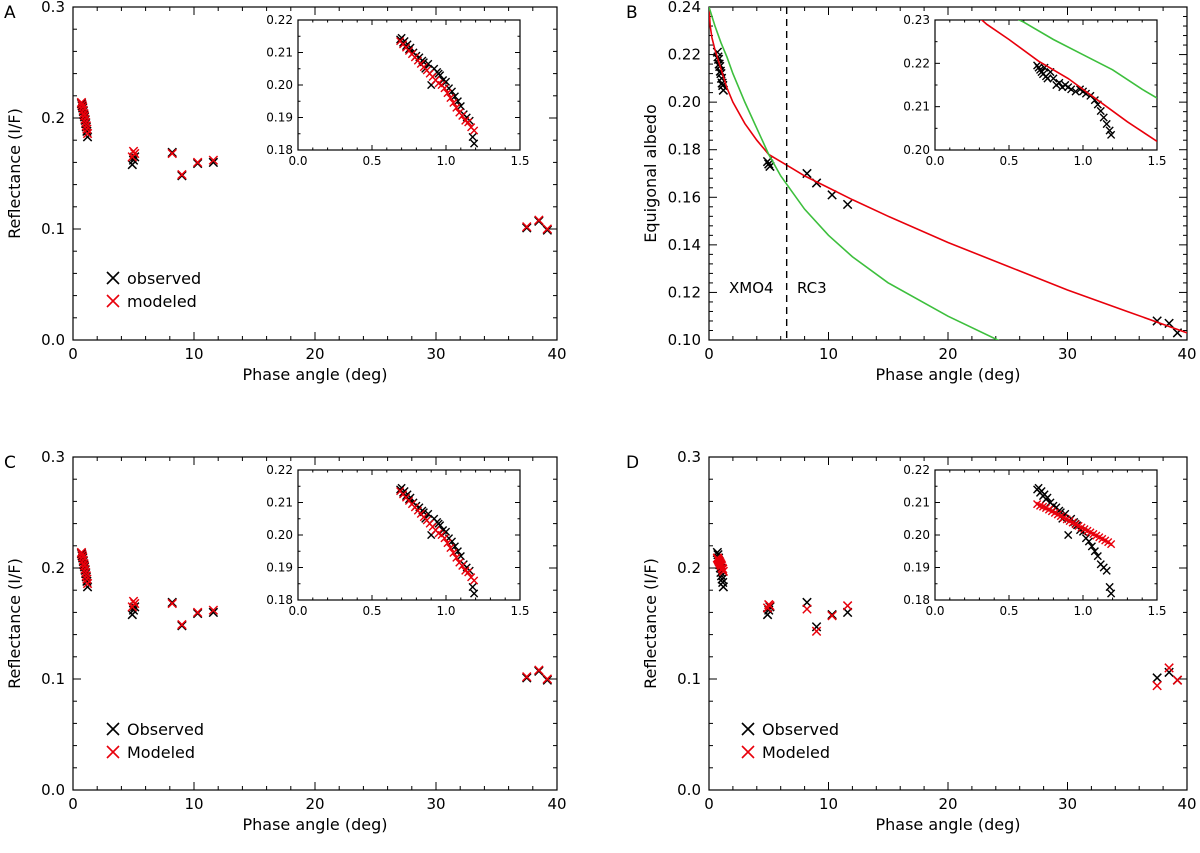 The image size is (1200, 853). I want to click on x-tick-label: 1.0, so click(445, 611).